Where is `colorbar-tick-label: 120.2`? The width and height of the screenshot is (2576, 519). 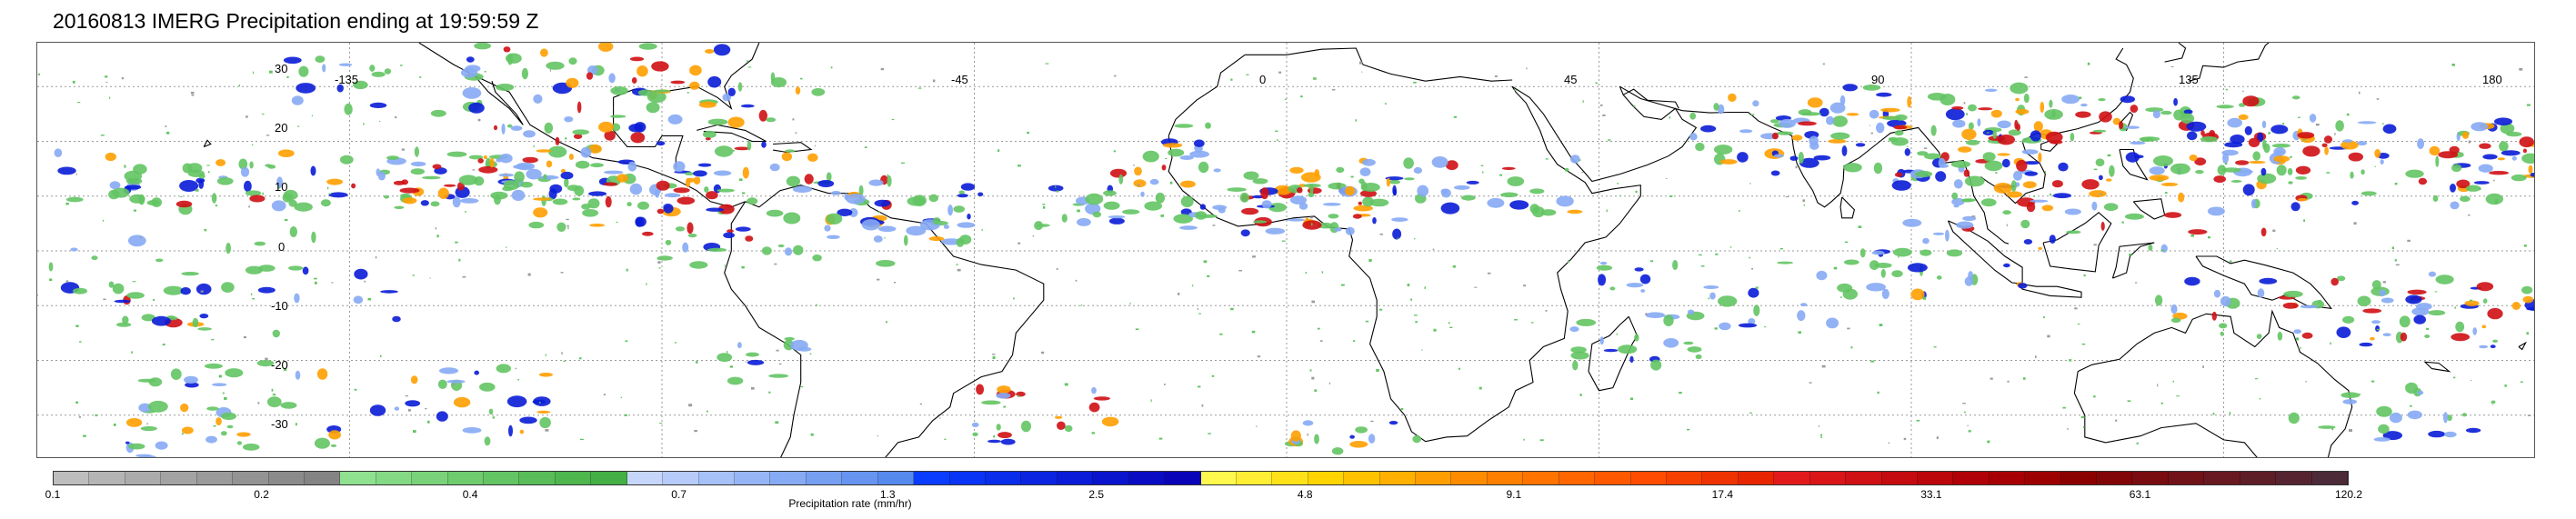
colorbar-tick-label: 120.2 is located at coordinates (2348, 494).